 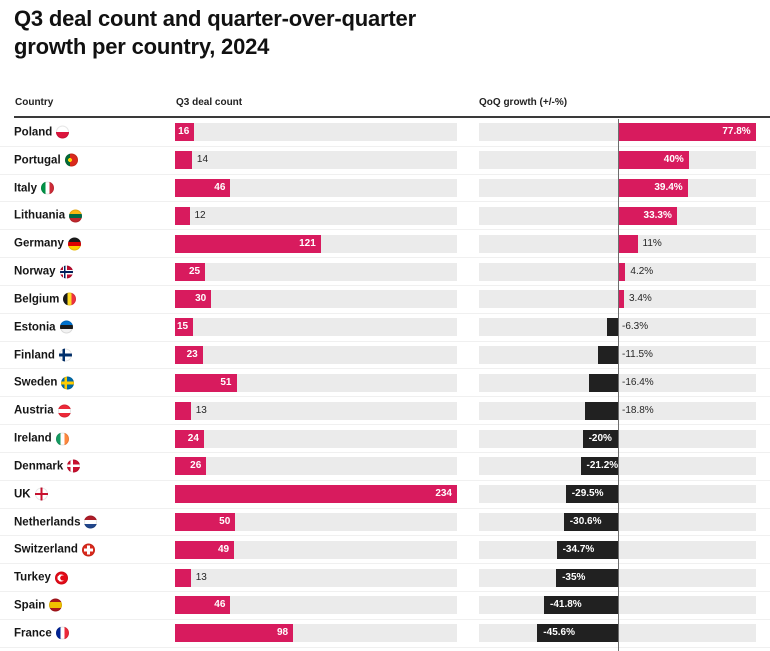 I want to click on deal-count-value: 30, so click(x=201, y=299).